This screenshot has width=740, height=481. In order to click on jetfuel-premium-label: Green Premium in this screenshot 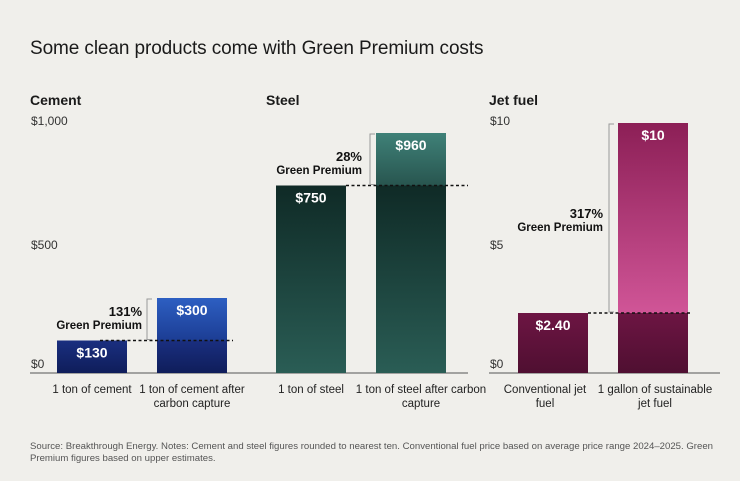, I will do `click(560, 228)`.